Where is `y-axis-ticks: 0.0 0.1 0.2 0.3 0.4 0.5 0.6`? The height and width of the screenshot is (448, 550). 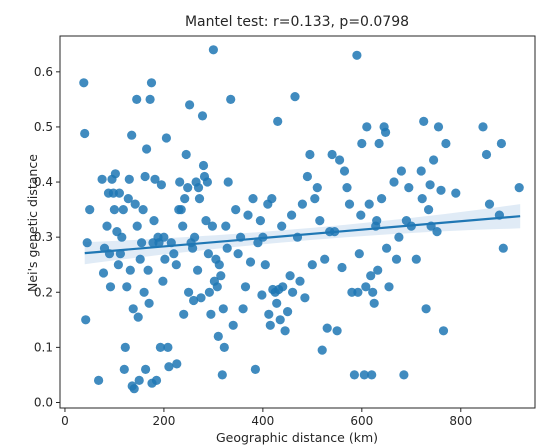 y-axis-ticks: 0.0 0.1 0.2 0.3 0.4 0.5 0.6 is located at coordinates (47, 237).